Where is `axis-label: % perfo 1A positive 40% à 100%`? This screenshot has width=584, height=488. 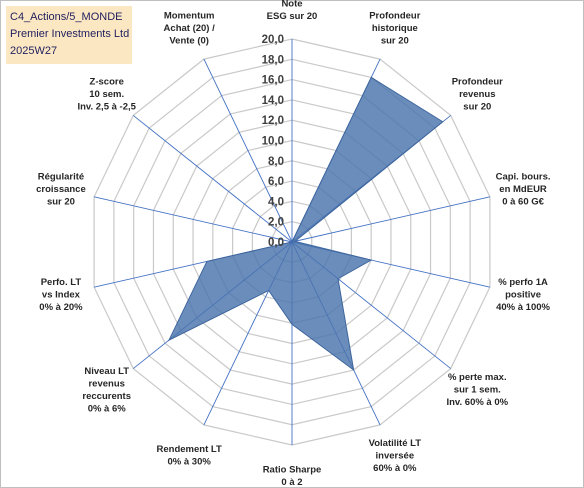
axis-label: % perfo 1A positive 40% à 100% is located at coordinates (523, 295).